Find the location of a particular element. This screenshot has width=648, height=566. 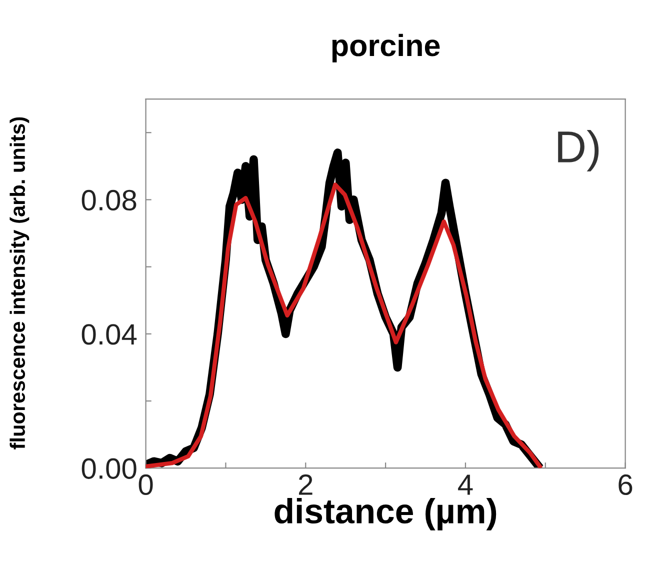

x-tick-label: 6 is located at coordinates (625, 485).